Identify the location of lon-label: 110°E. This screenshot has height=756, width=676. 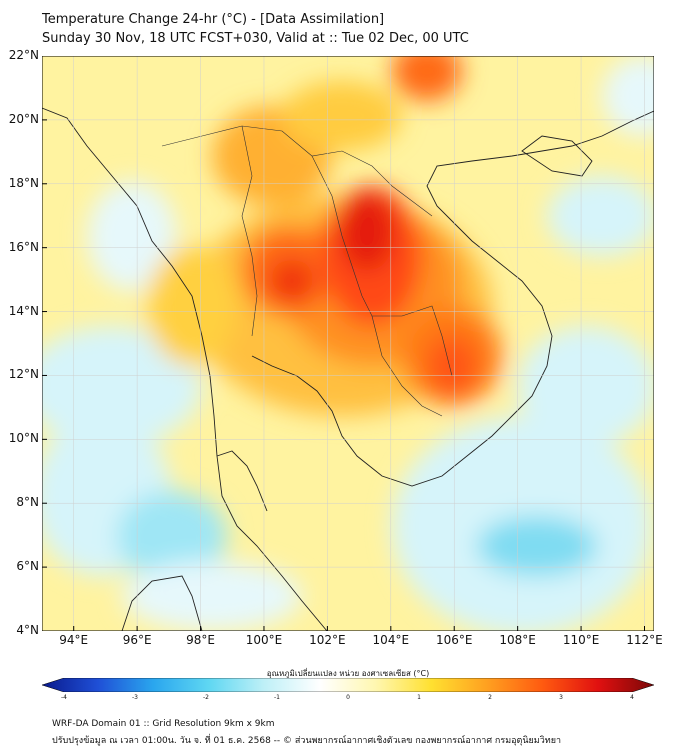
(581, 640).